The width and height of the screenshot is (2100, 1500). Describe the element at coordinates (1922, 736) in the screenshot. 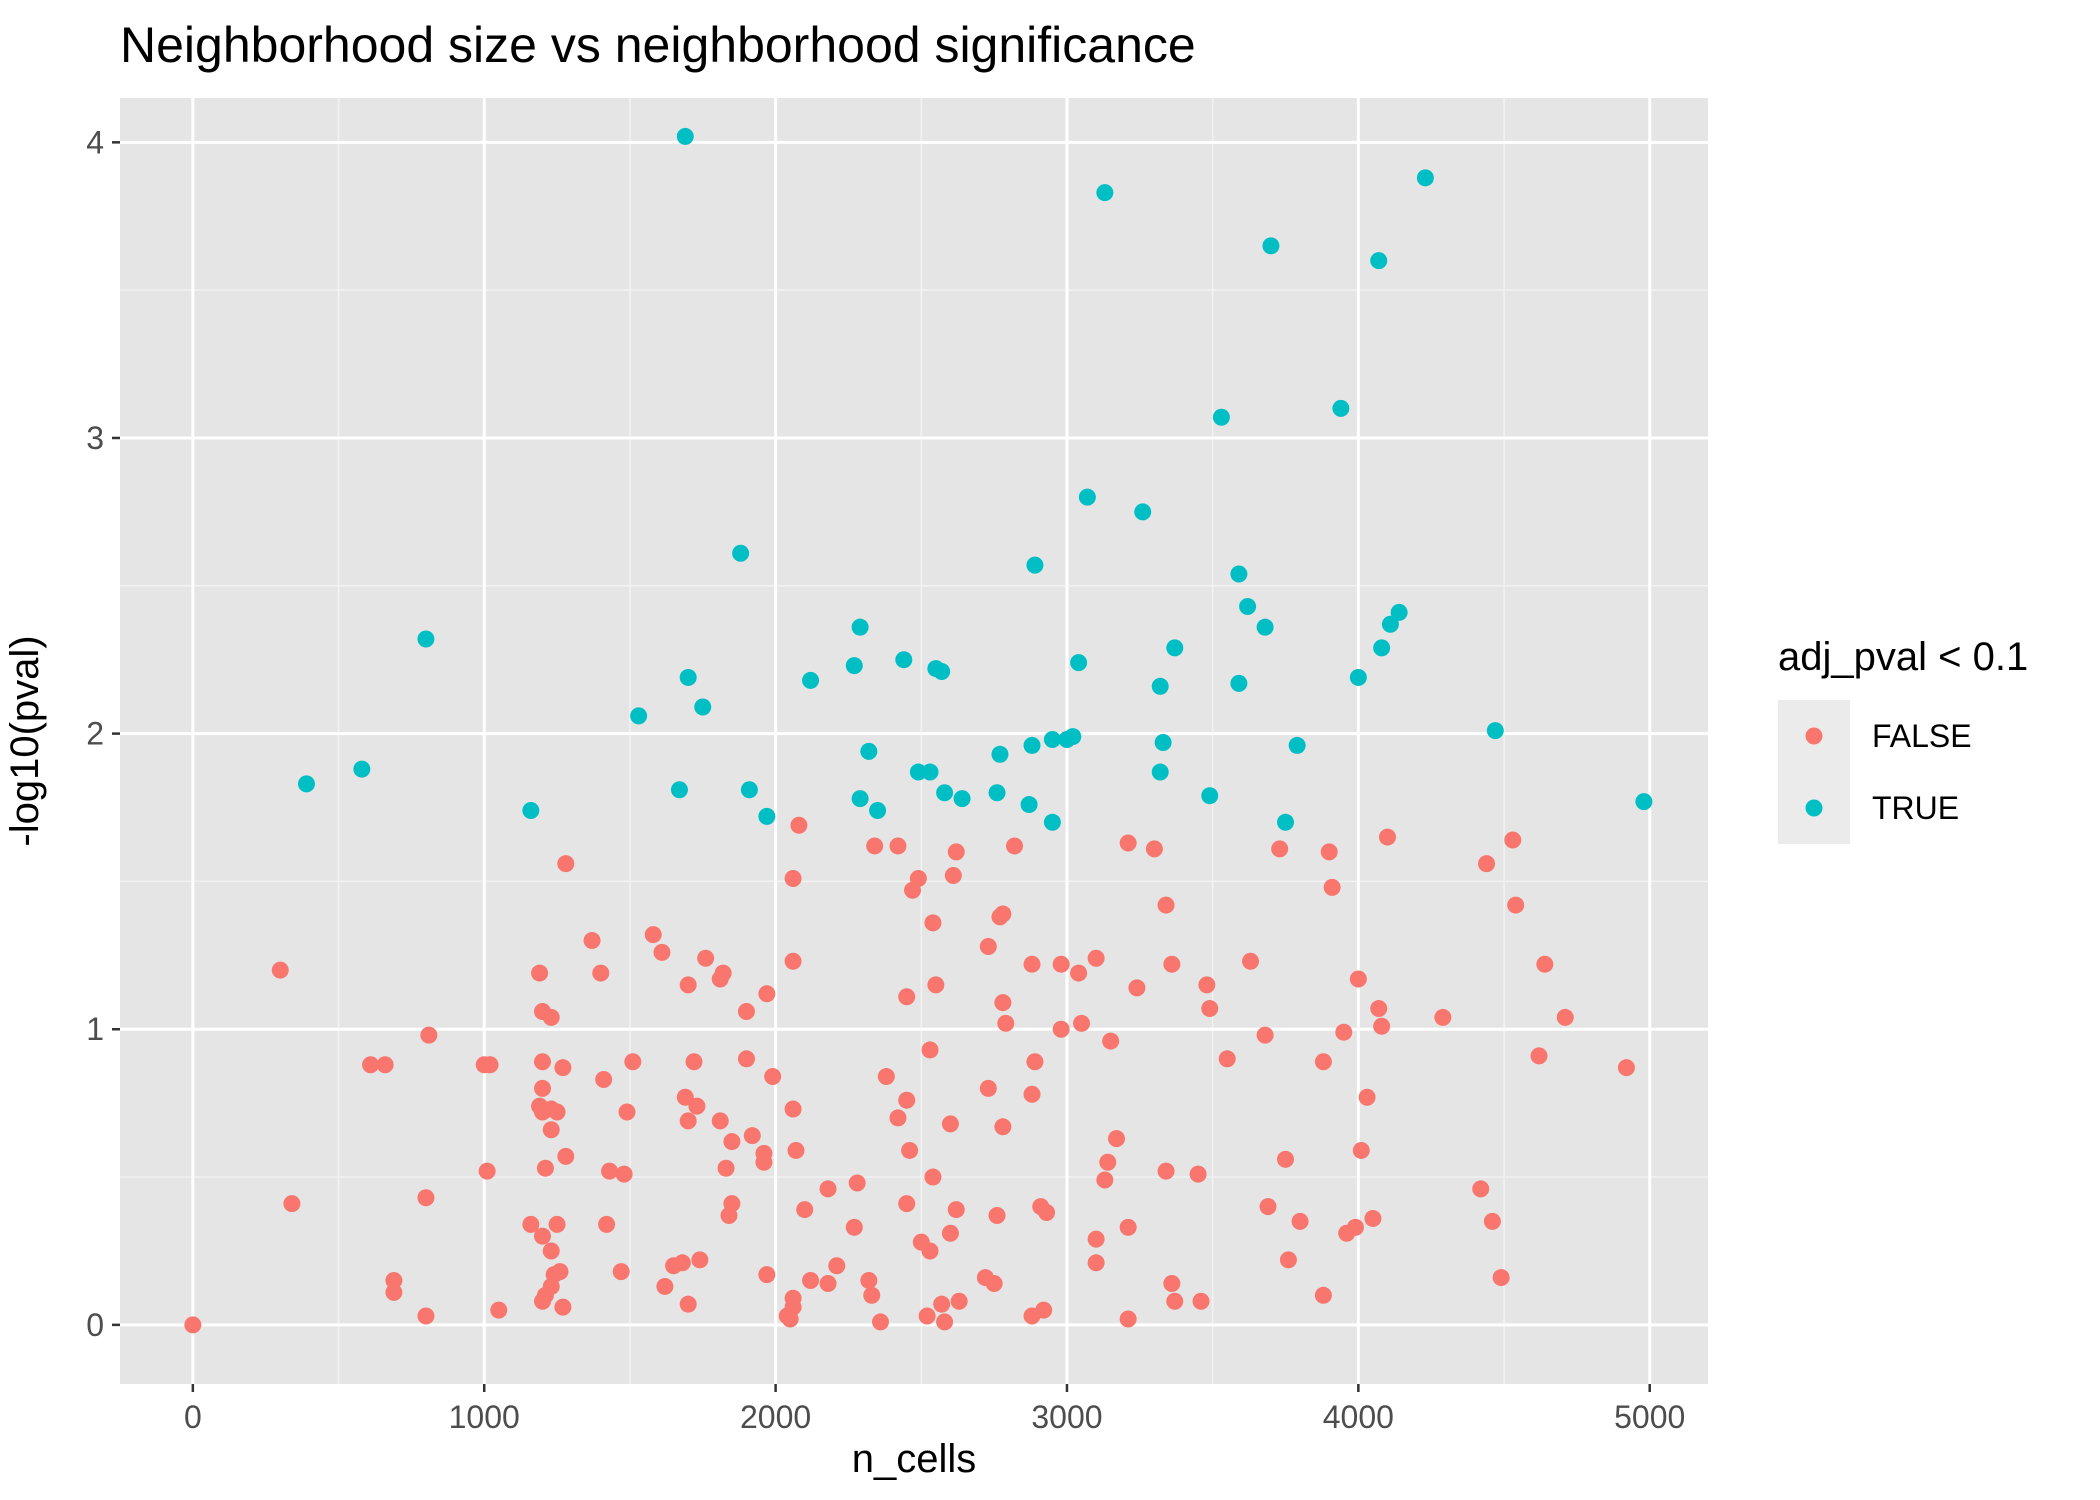

I see `legend-label: FALSE` at that location.